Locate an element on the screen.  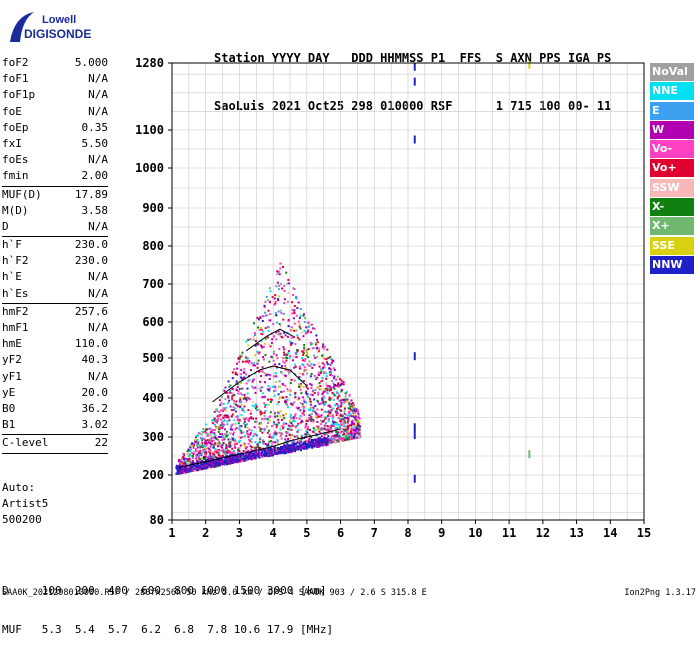
param-name: foF1p is located at coordinates (19, 95).